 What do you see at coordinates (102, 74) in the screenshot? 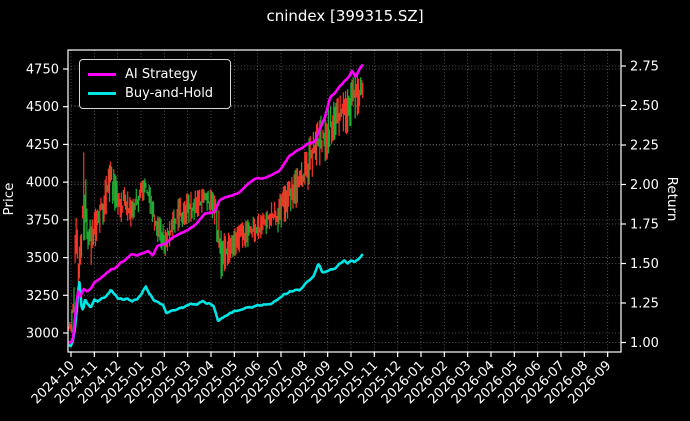
I see `ai-strategy-line-swatch` at bounding box center [102, 74].